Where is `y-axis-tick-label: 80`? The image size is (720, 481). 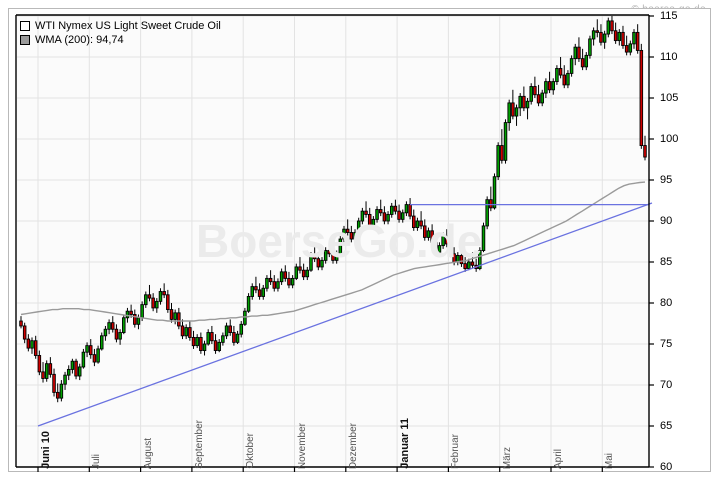 y-axis-tick-label: 80 is located at coordinates (666, 303).